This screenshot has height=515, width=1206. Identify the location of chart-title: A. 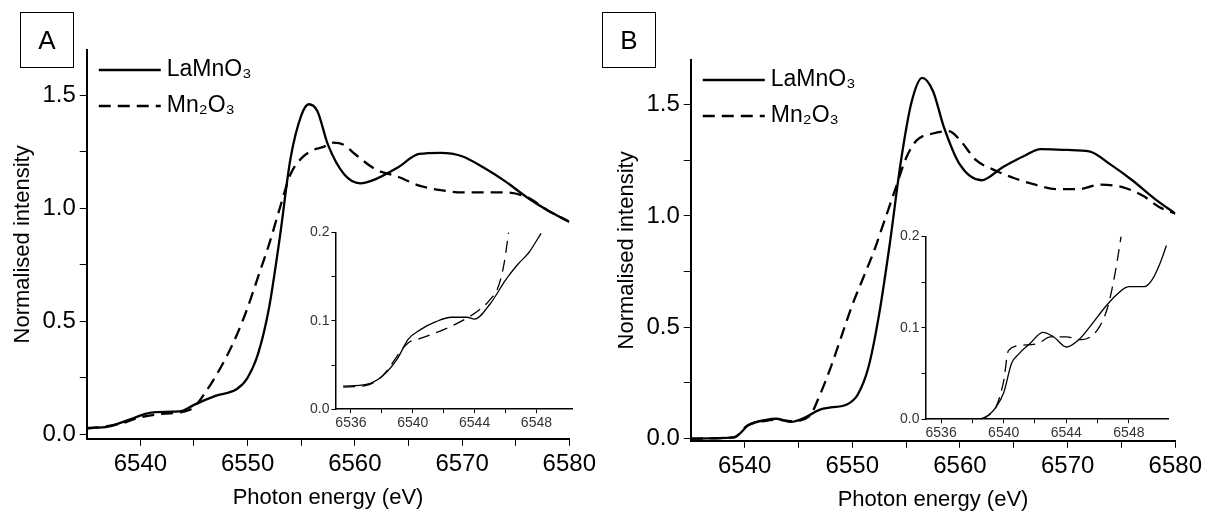
(47, 40).